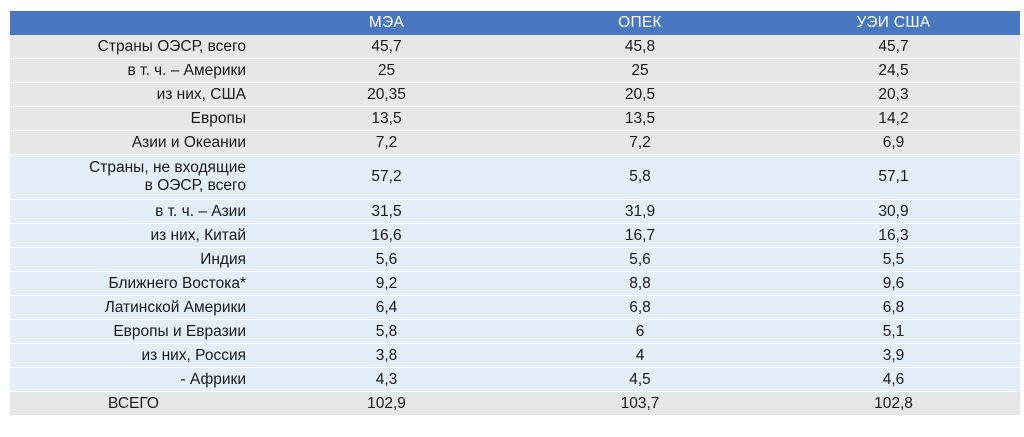  What do you see at coordinates (135, 118) in the screenshot?
I see `row-label: Европы` at bounding box center [135, 118].